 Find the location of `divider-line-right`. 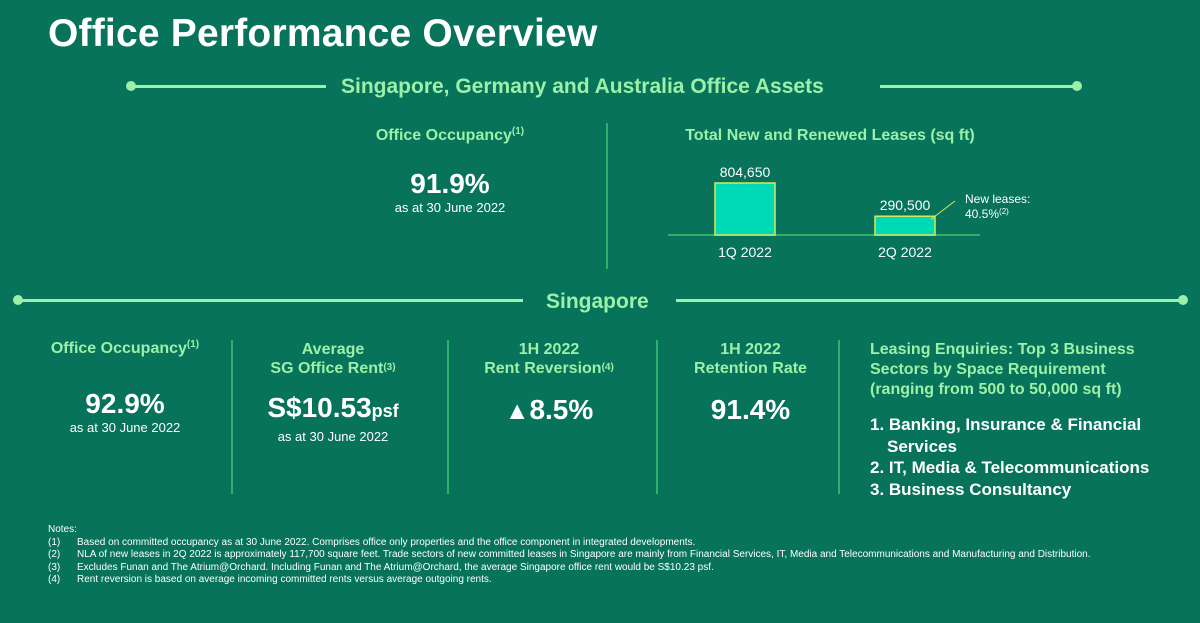

divider-line-right is located at coordinates (977, 86).